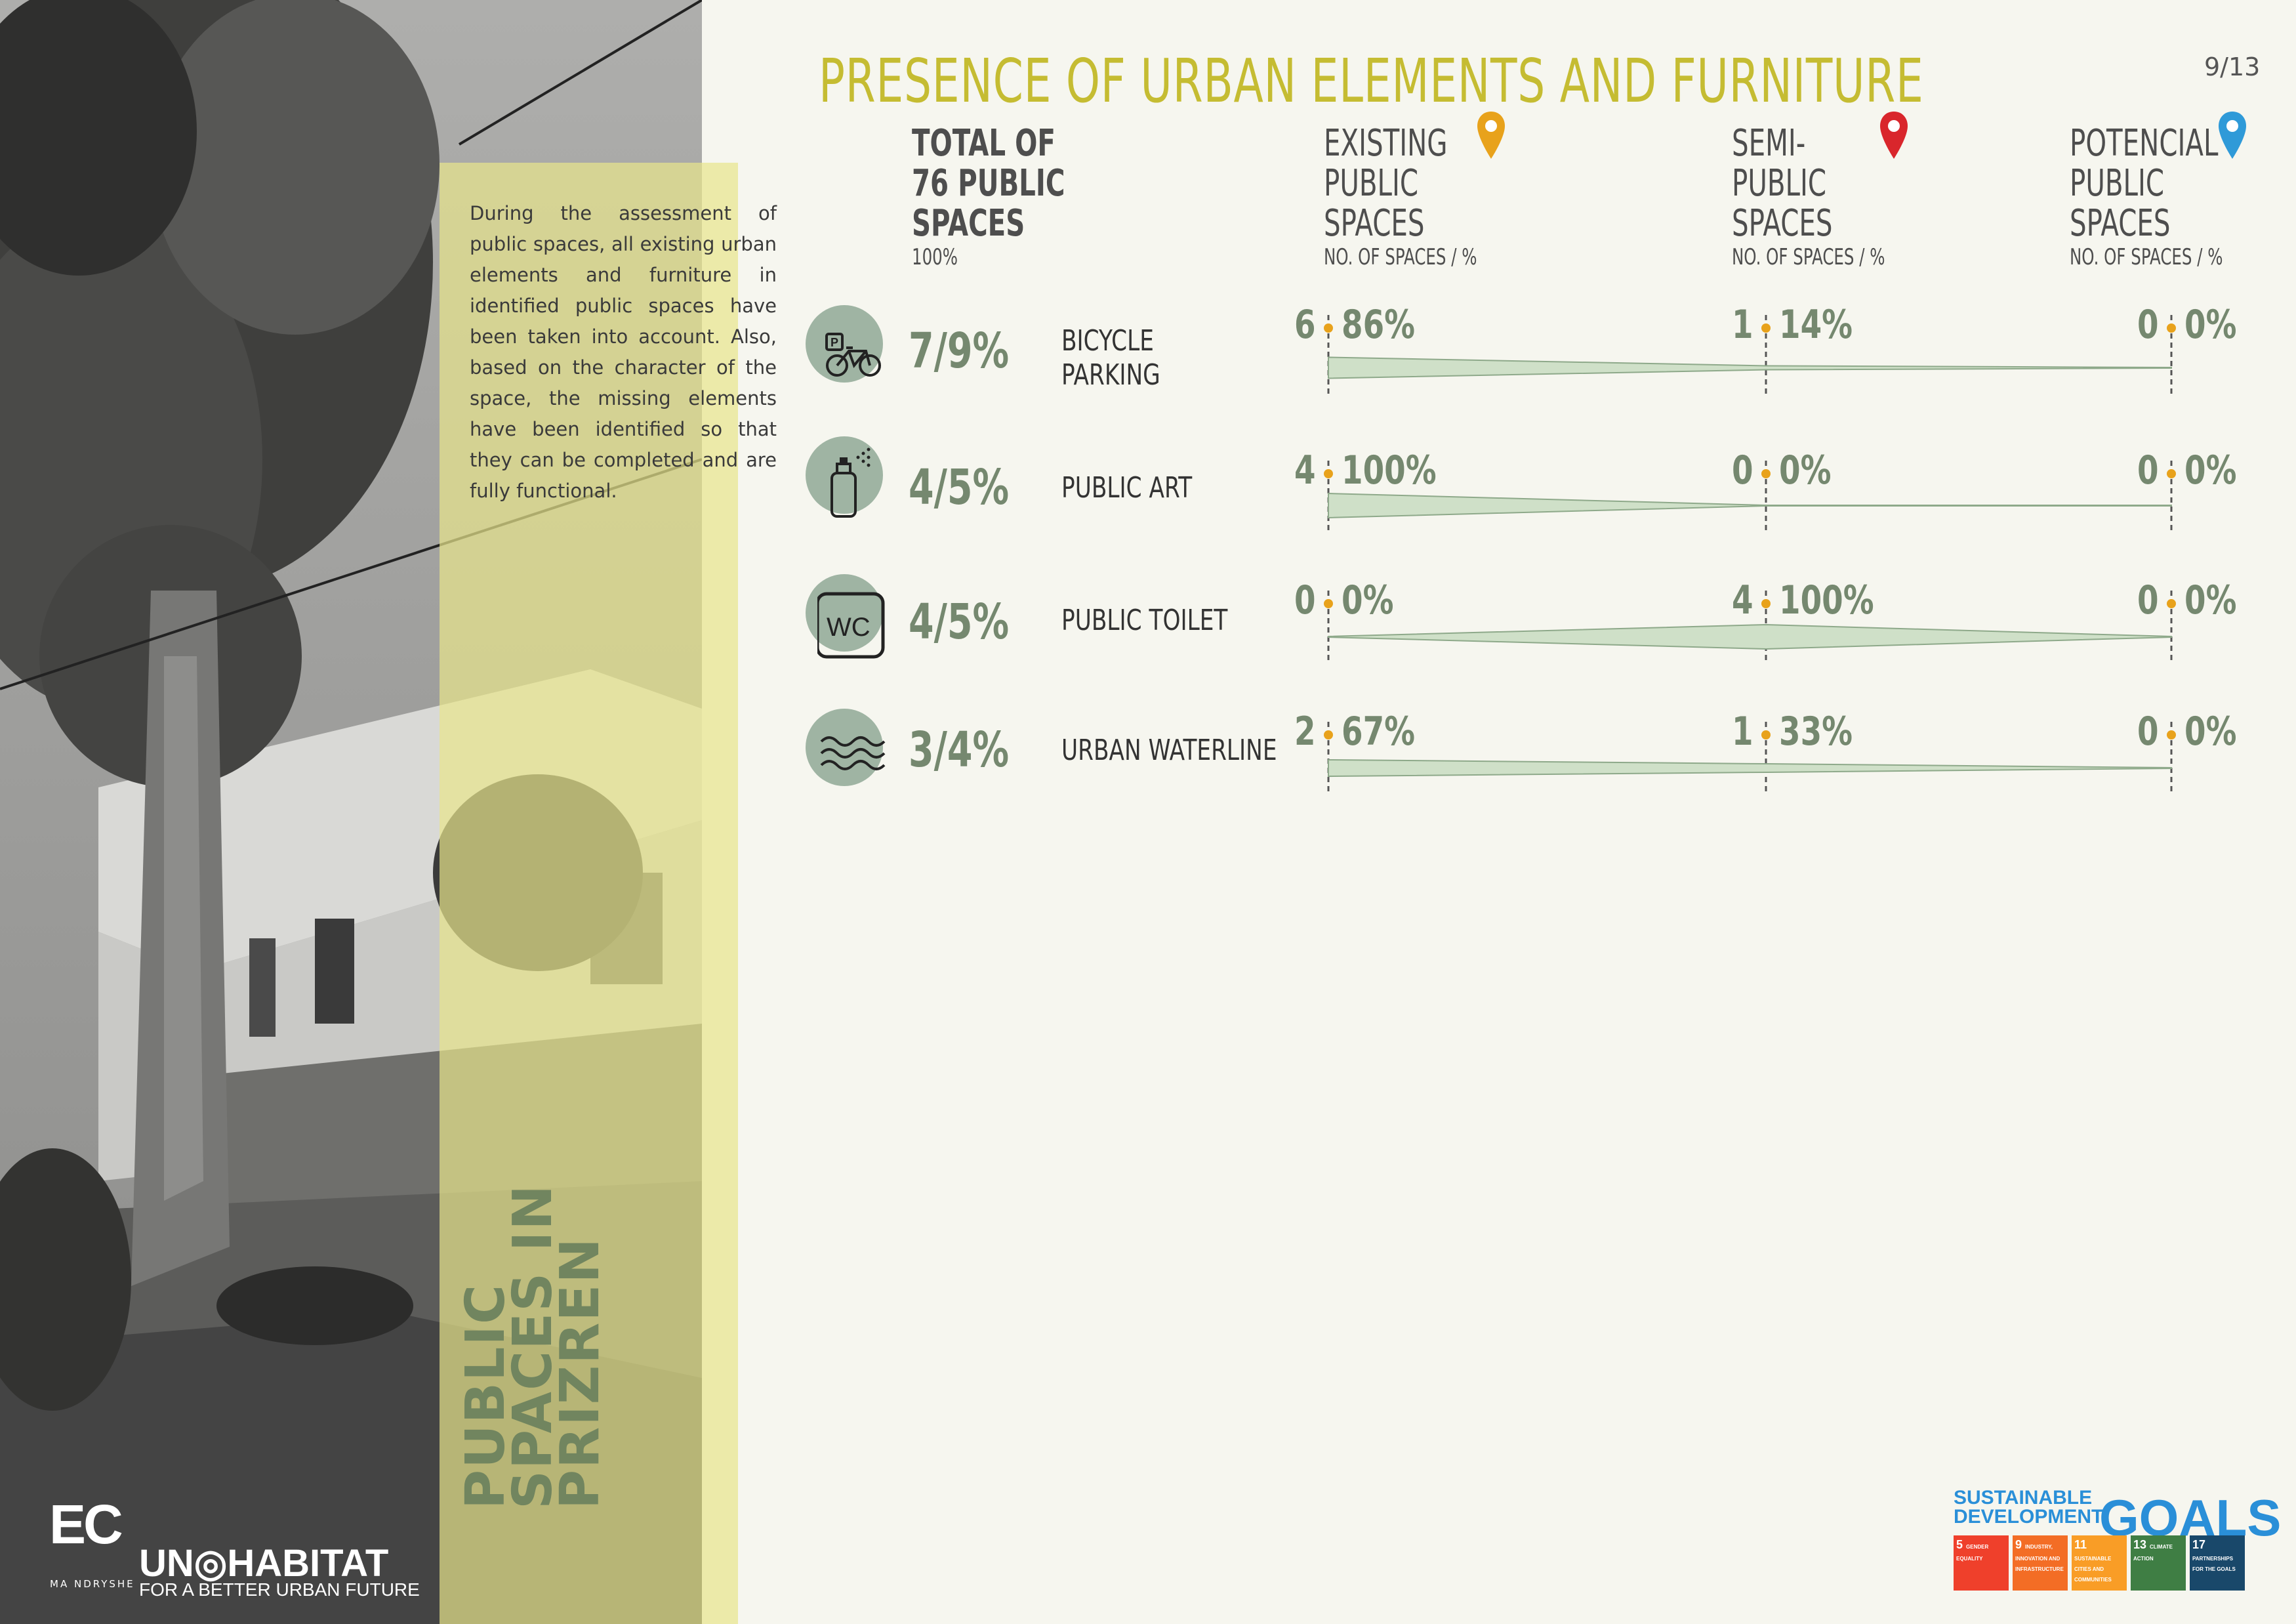  What do you see at coordinates (989, 183) in the screenshot?
I see `header-line: 76 PUBLIC` at bounding box center [989, 183].